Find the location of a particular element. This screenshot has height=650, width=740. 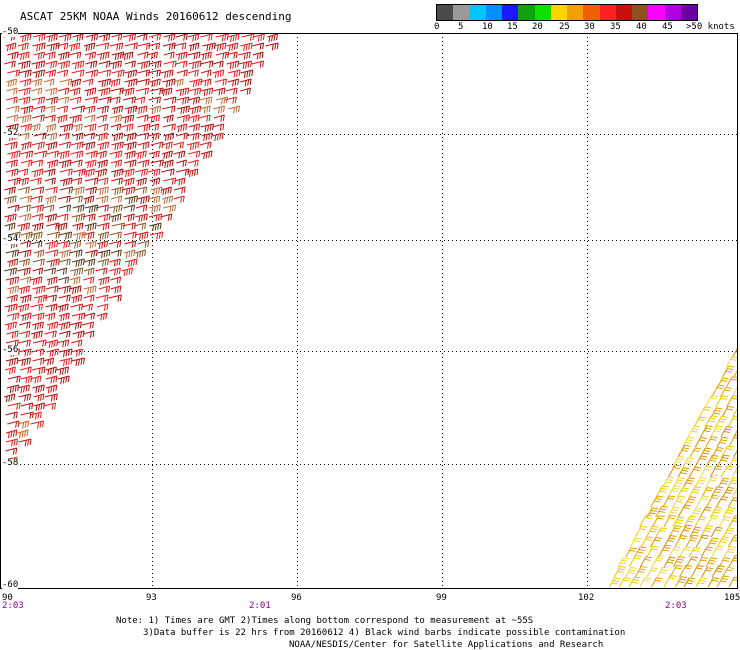

colorbar-segment is located at coordinates (493, 12).